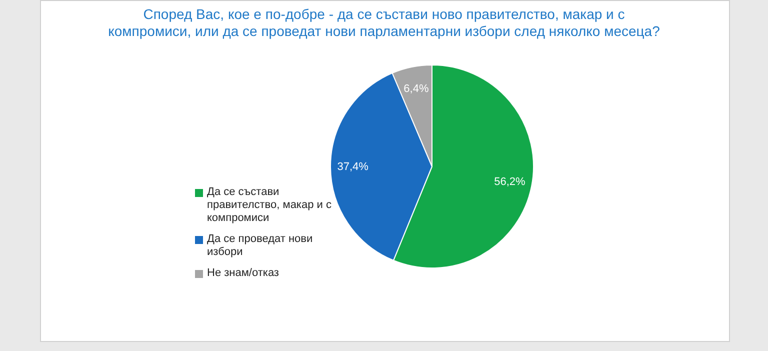 This screenshot has width=768, height=351. Describe the element at coordinates (260, 246) in the screenshot. I see `legend-label: Да се проведат нови избори` at that location.